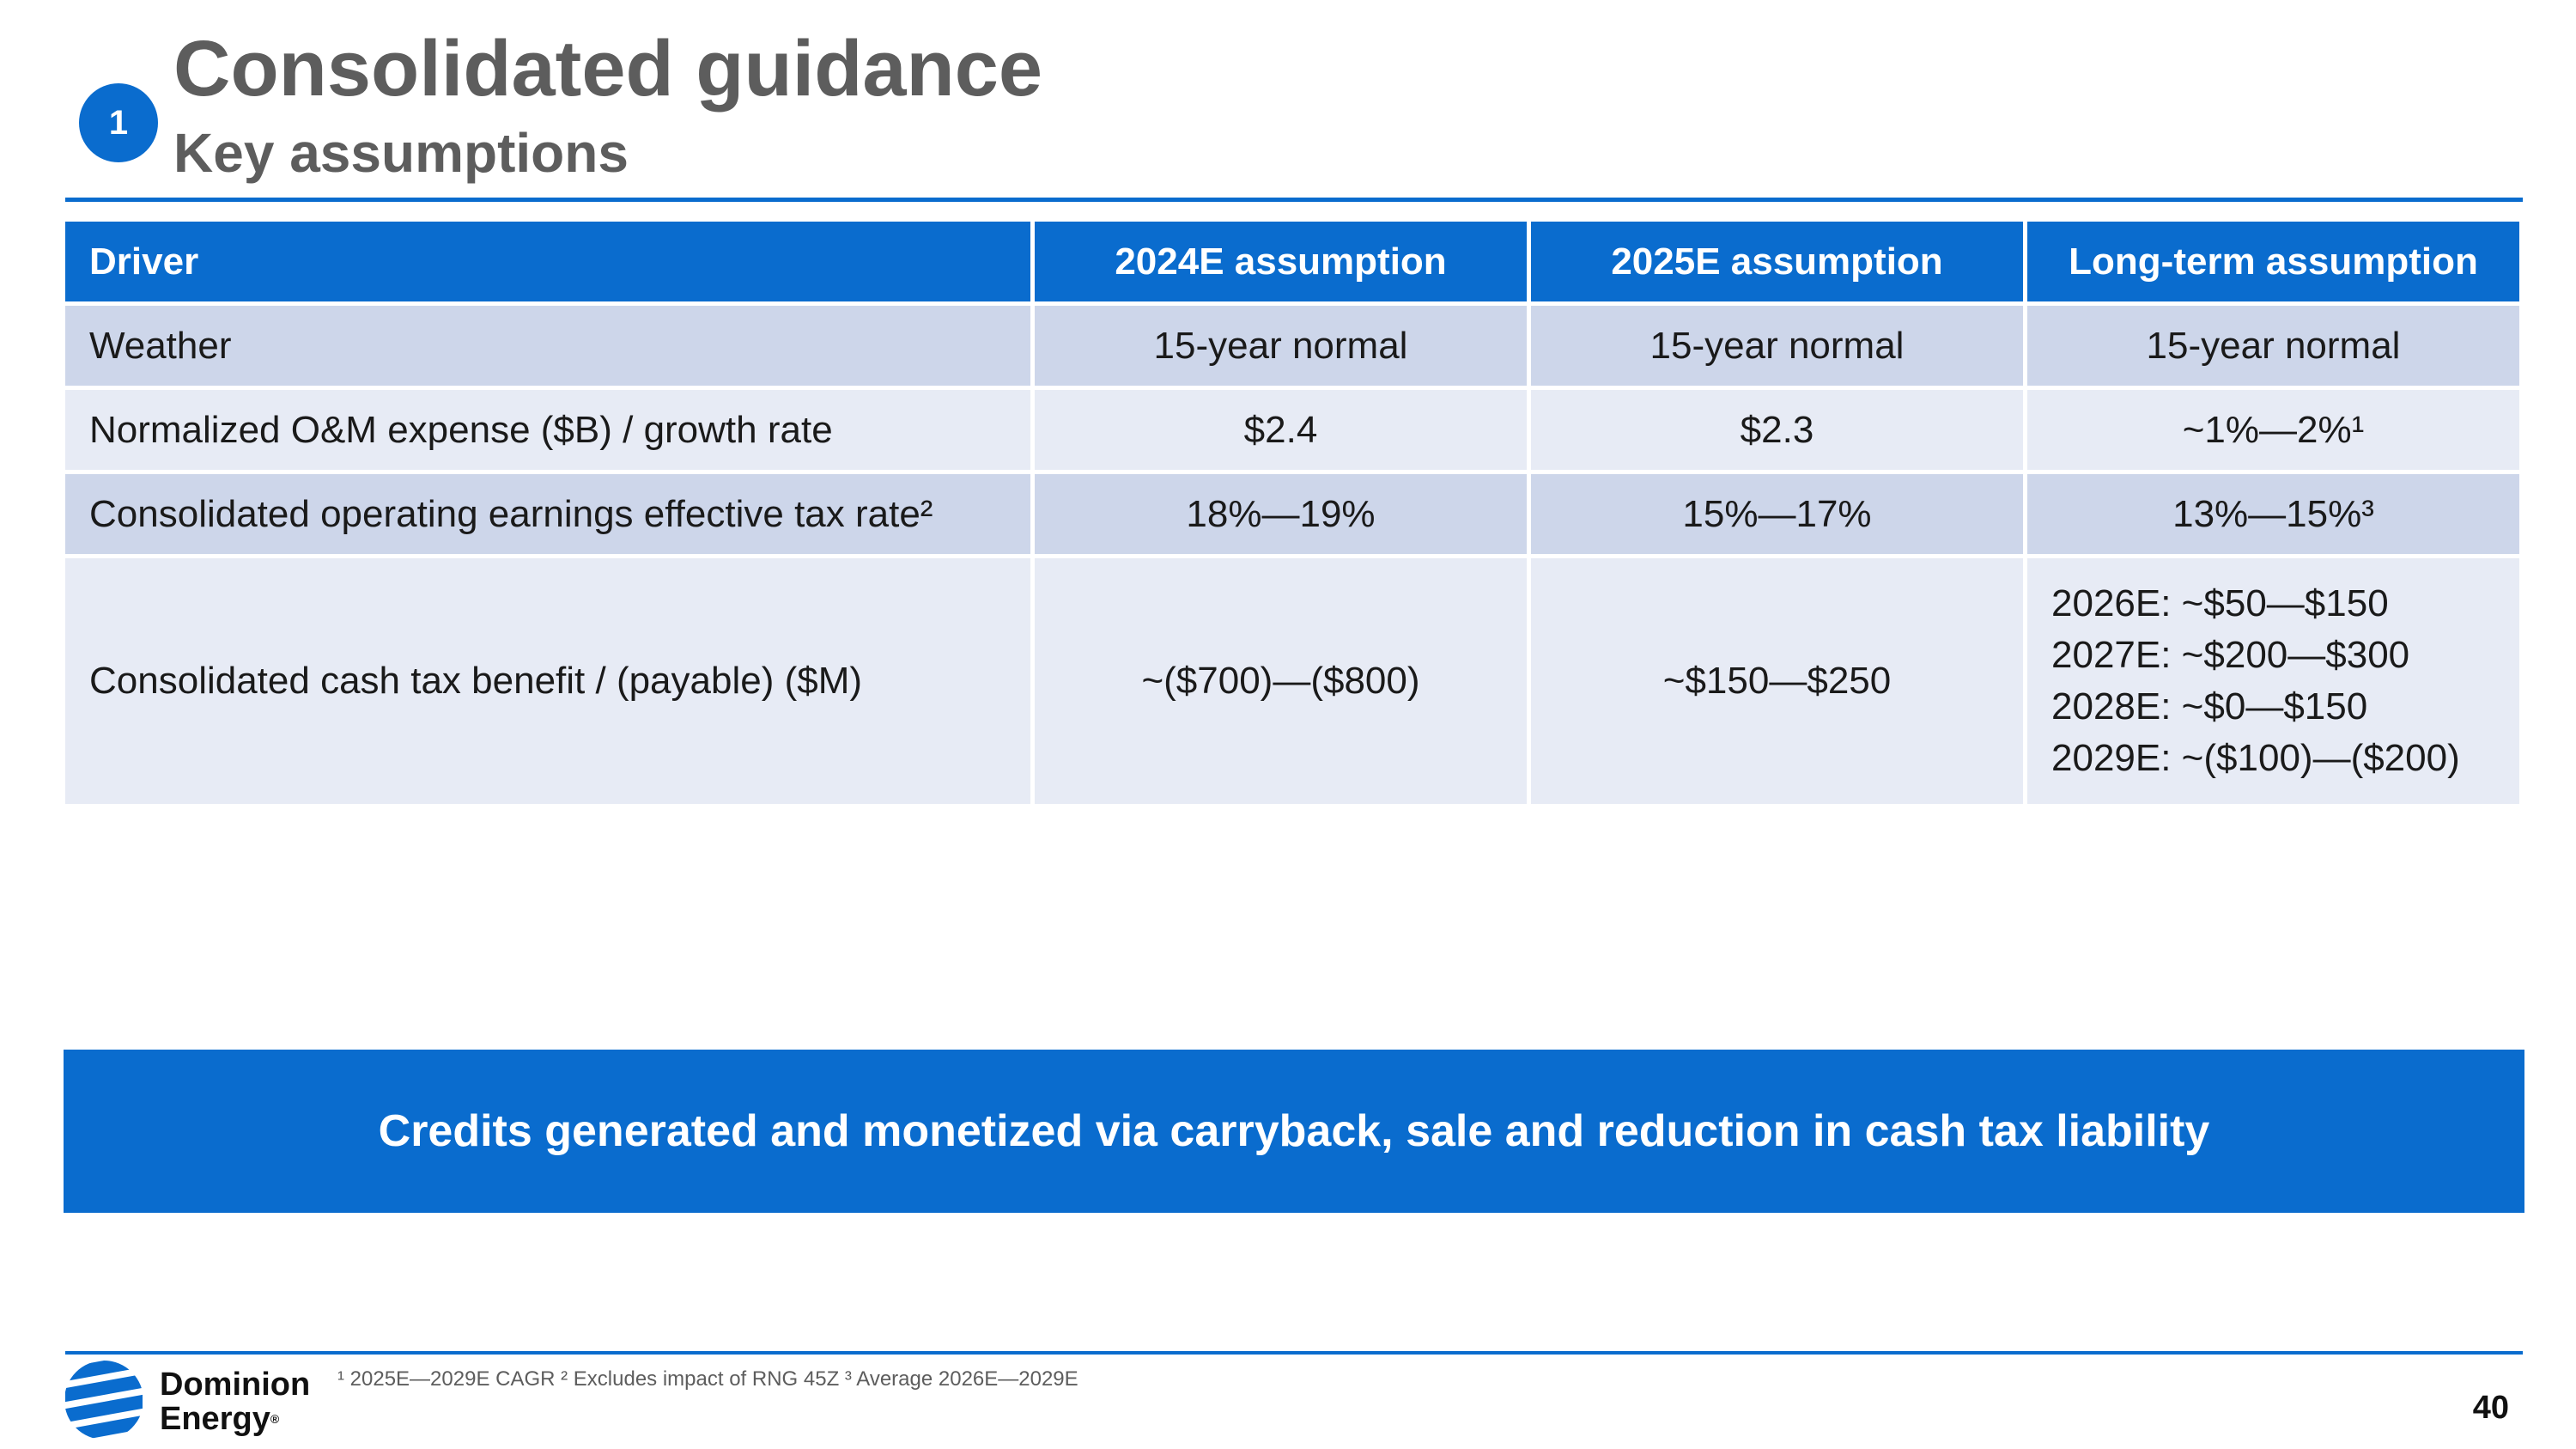 The width and height of the screenshot is (2576, 1449). I want to click on logo-wordmark: Dominion Energy®, so click(235, 1401).